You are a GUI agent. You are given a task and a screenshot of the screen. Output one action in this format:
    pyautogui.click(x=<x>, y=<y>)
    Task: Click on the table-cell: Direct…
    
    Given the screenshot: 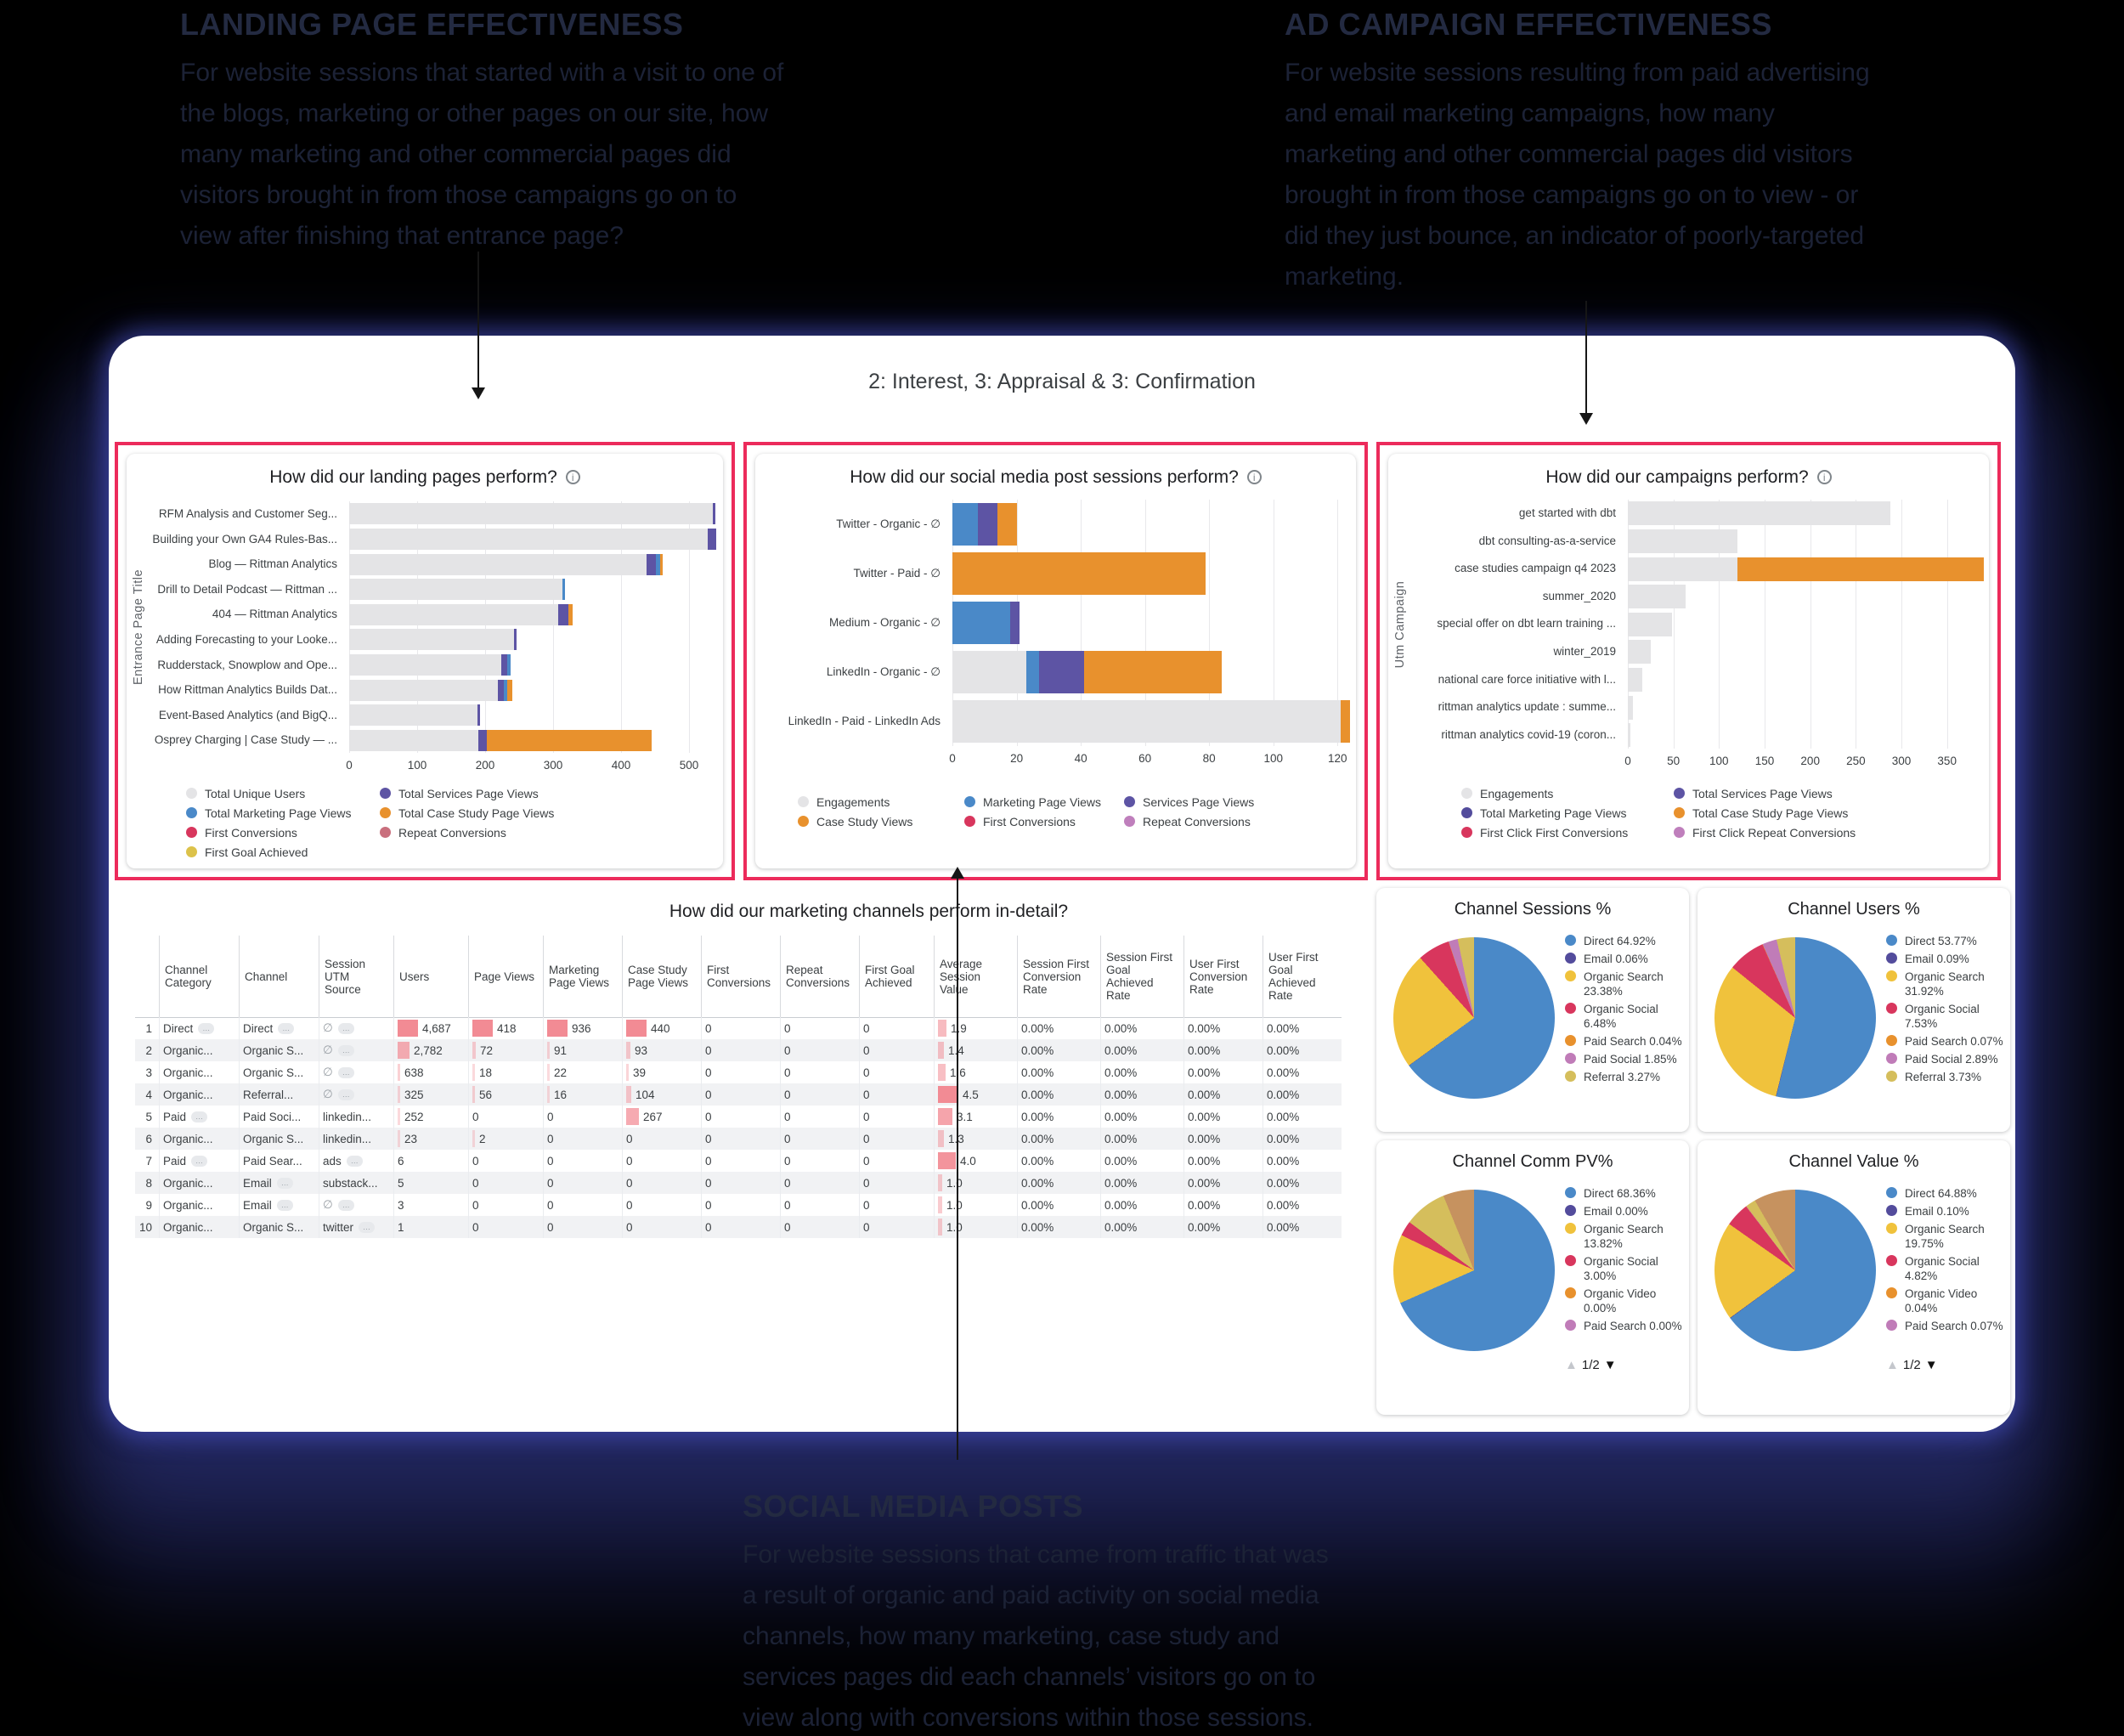 What is the action you would take?
    pyautogui.click(x=199, y=1028)
    